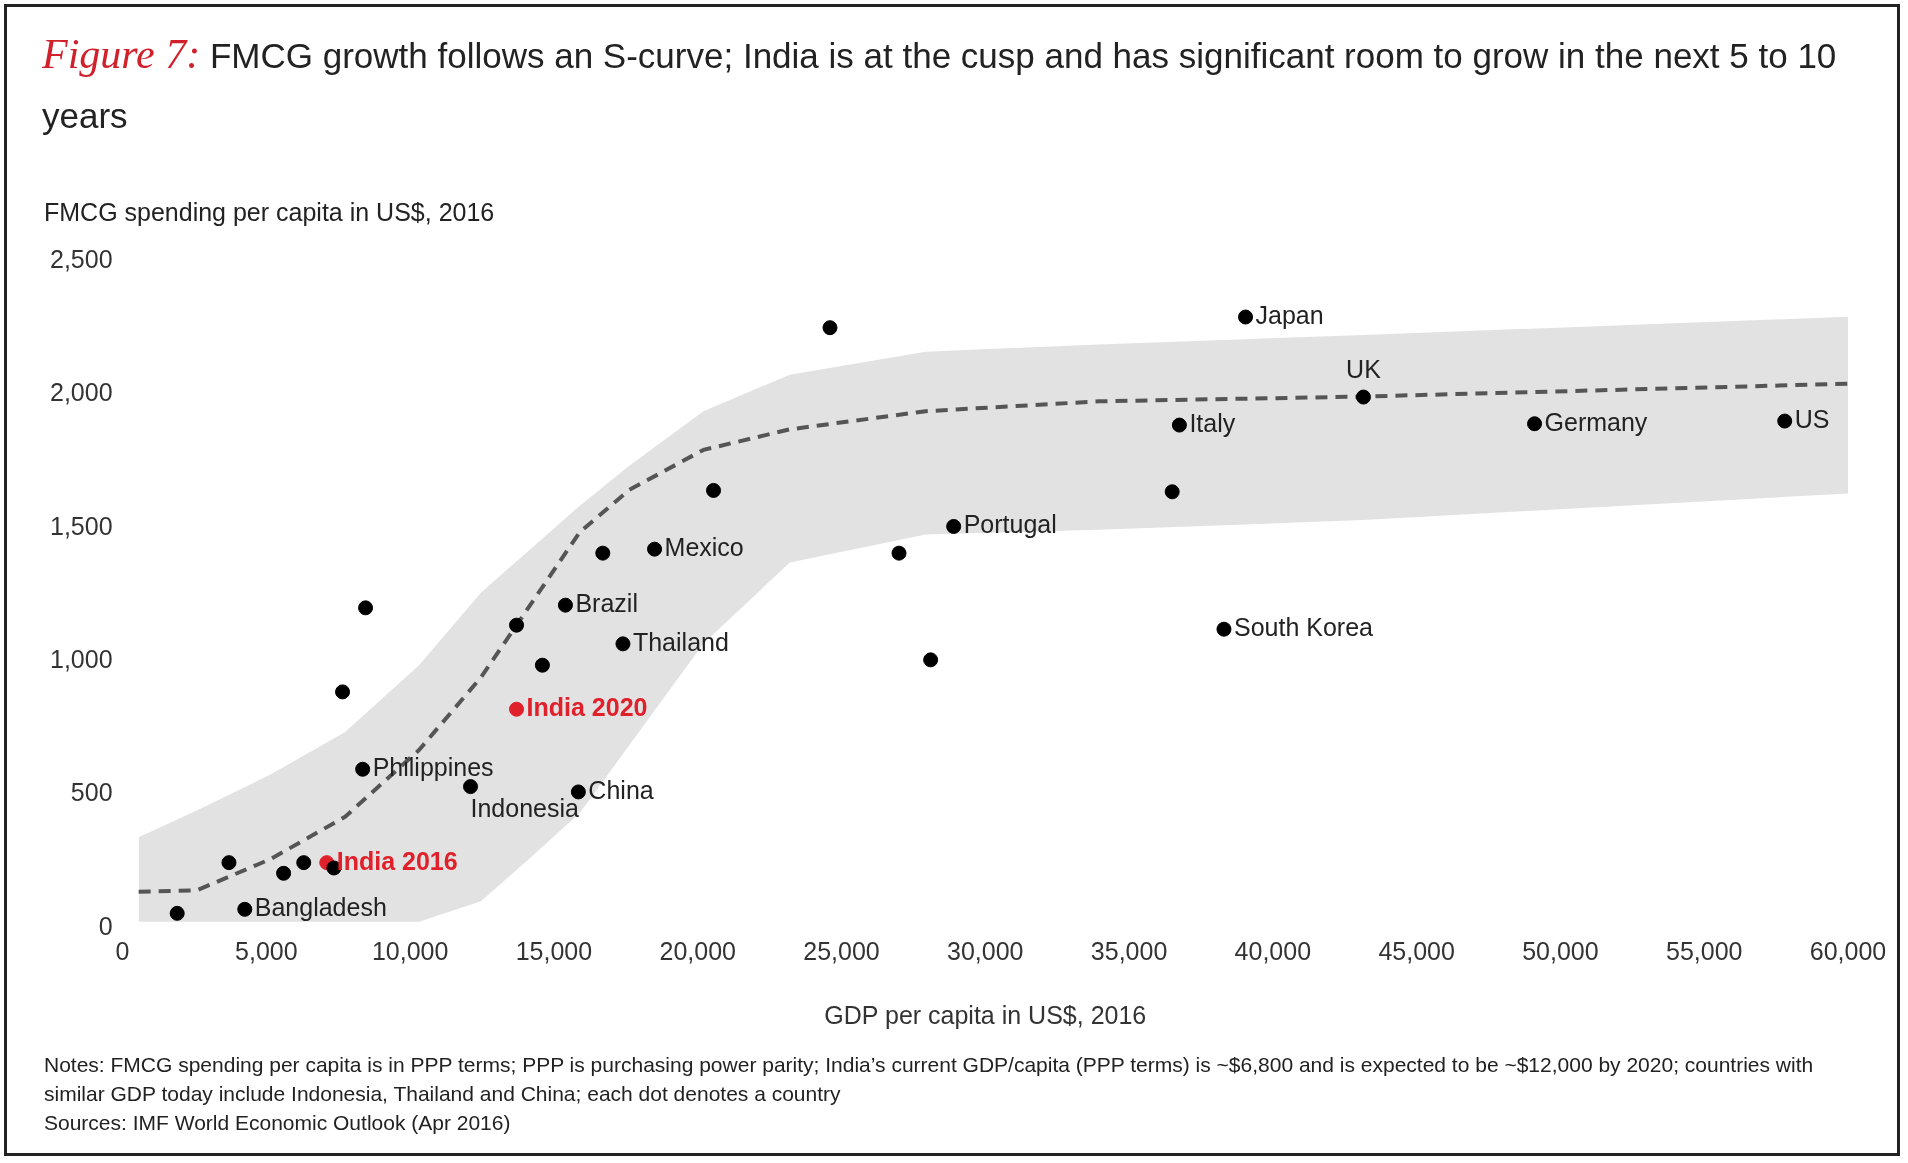  Describe the element at coordinates (397, 860) in the screenshot. I see `series-label: India 2016` at that location.